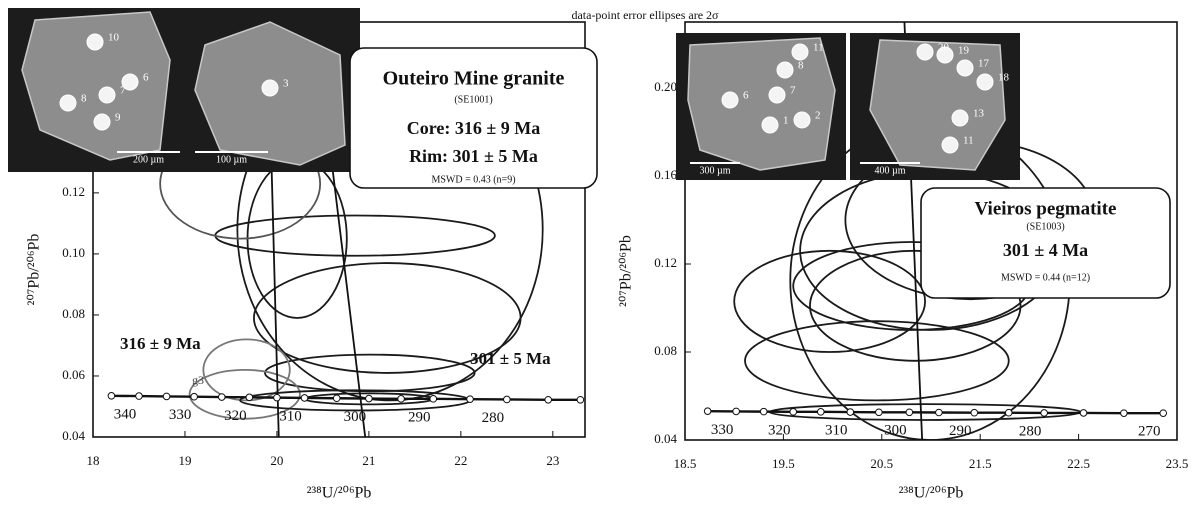 This screenshot has height=507, width=1195. I want to click on result-text: 301 ± 4 Ma, so click(1045, 250).